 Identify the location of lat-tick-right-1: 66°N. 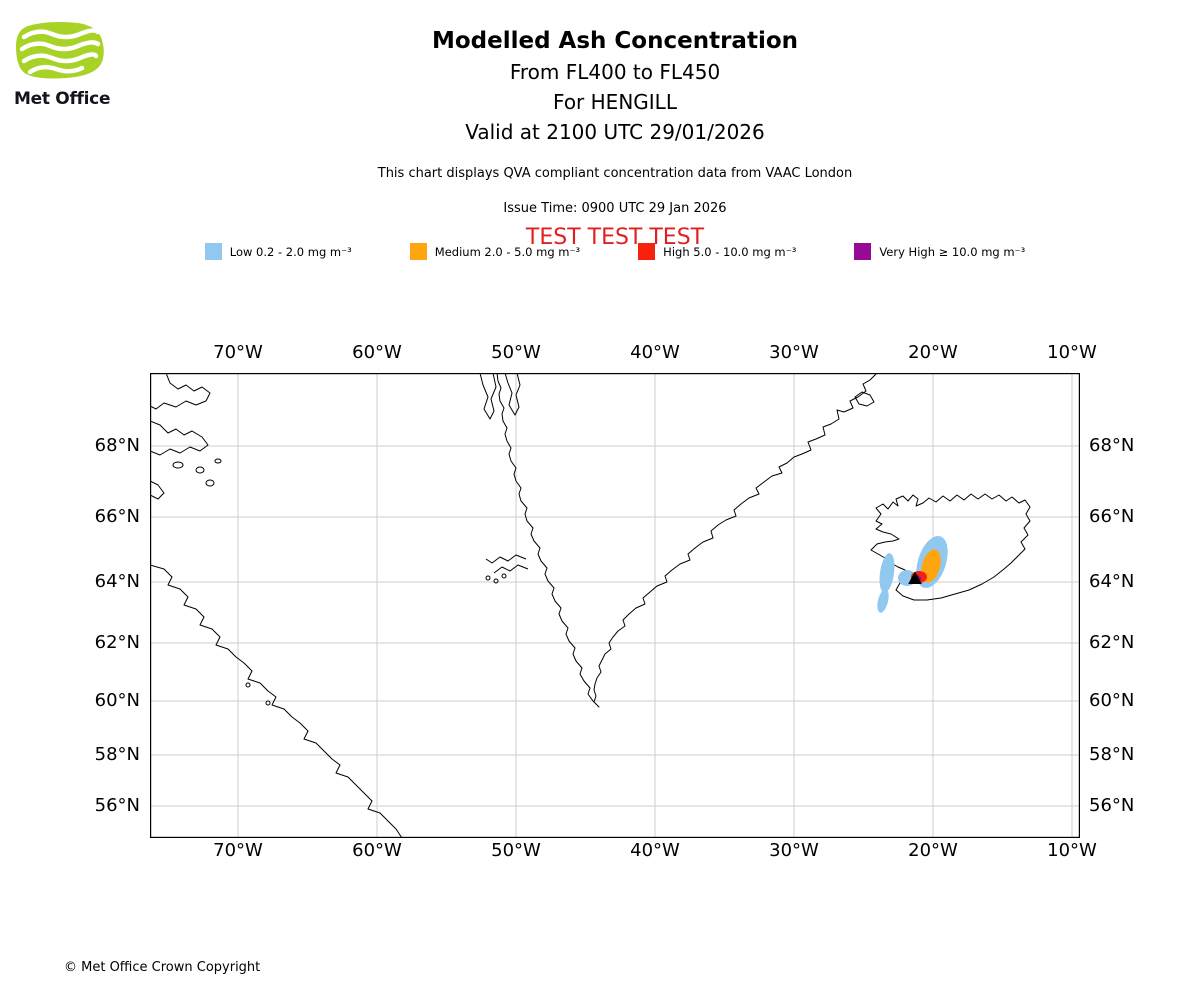
(1112, 516).